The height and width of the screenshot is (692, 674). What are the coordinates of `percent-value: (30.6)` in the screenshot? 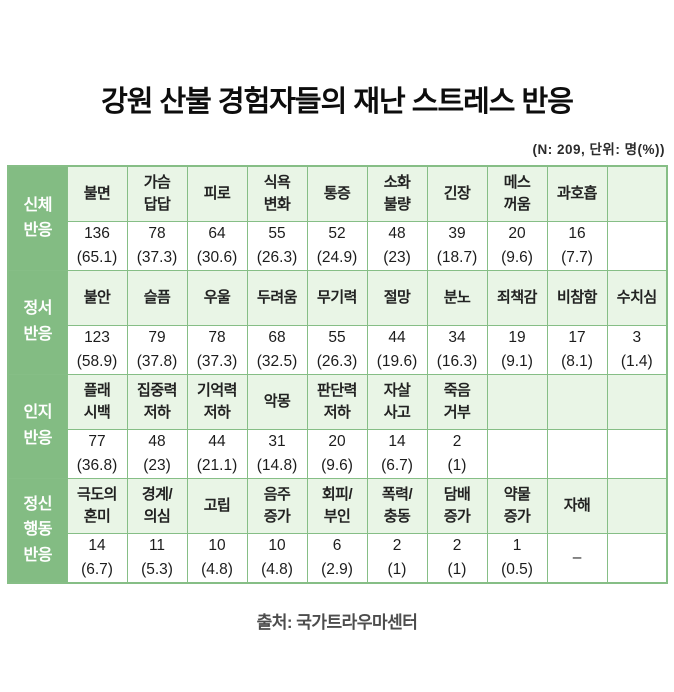 It's located at (217, 257).